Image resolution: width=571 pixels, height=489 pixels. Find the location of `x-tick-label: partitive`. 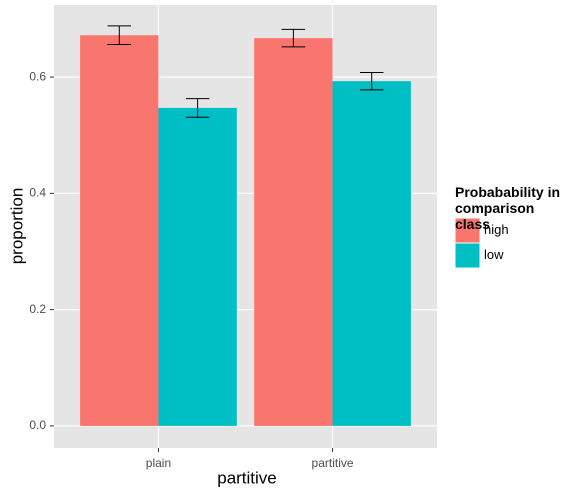

x-tick-label: partitive is located at coordinates (333, 463).